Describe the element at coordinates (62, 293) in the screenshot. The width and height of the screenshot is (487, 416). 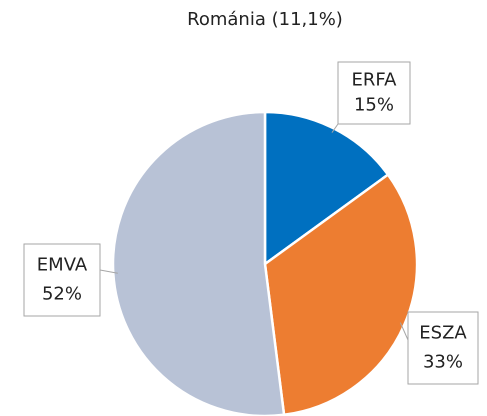
I see `value-label: 52%` at that location.